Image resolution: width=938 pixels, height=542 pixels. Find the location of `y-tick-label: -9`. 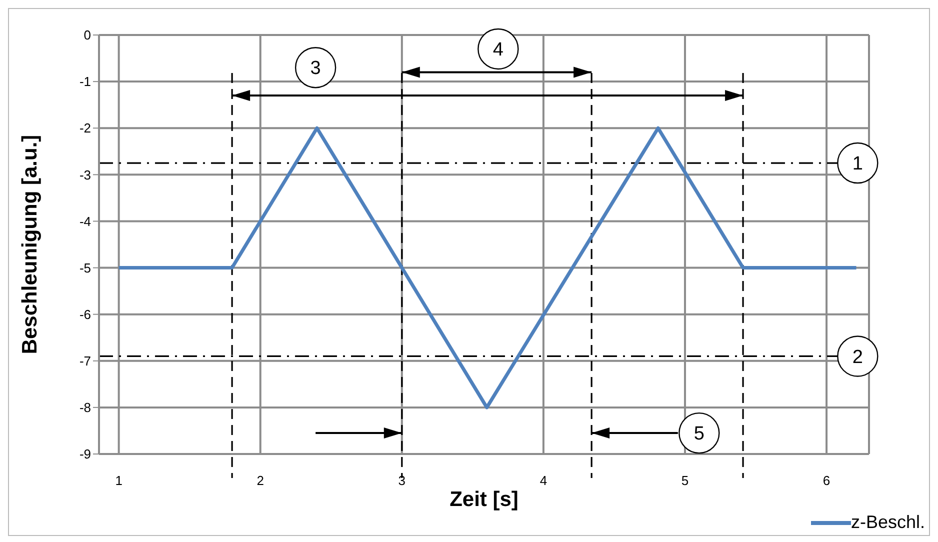

y-tick-label: -9 is located at coordinates (85, 454).